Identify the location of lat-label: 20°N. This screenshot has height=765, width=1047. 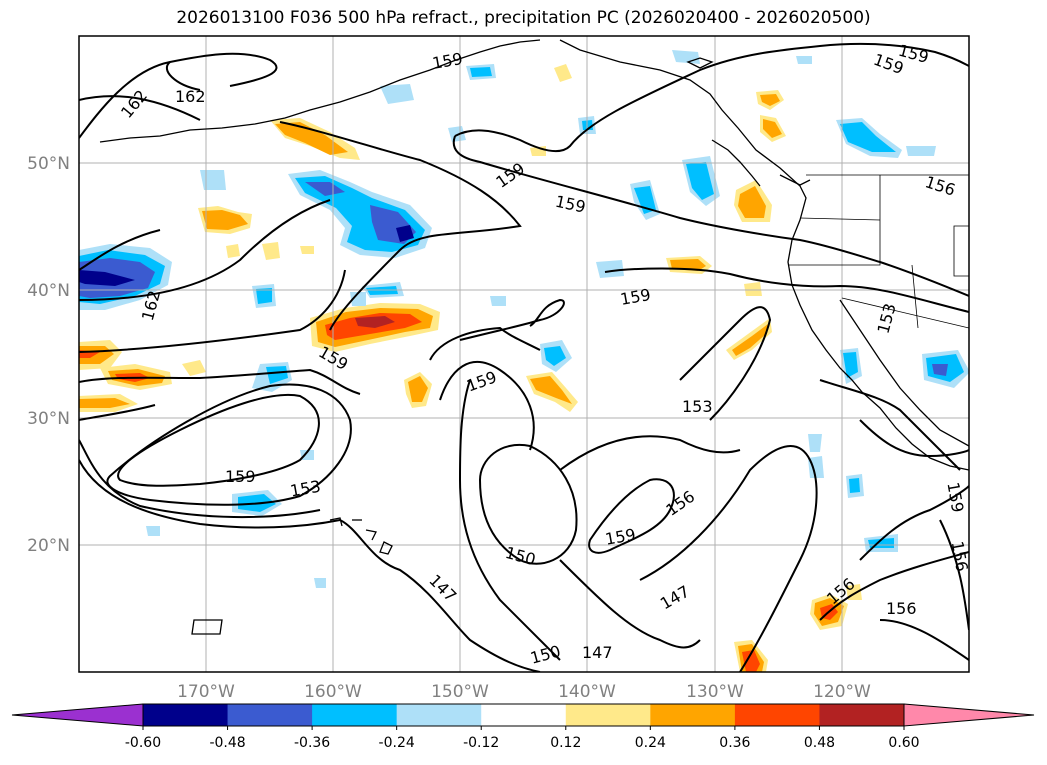
(48, 546).